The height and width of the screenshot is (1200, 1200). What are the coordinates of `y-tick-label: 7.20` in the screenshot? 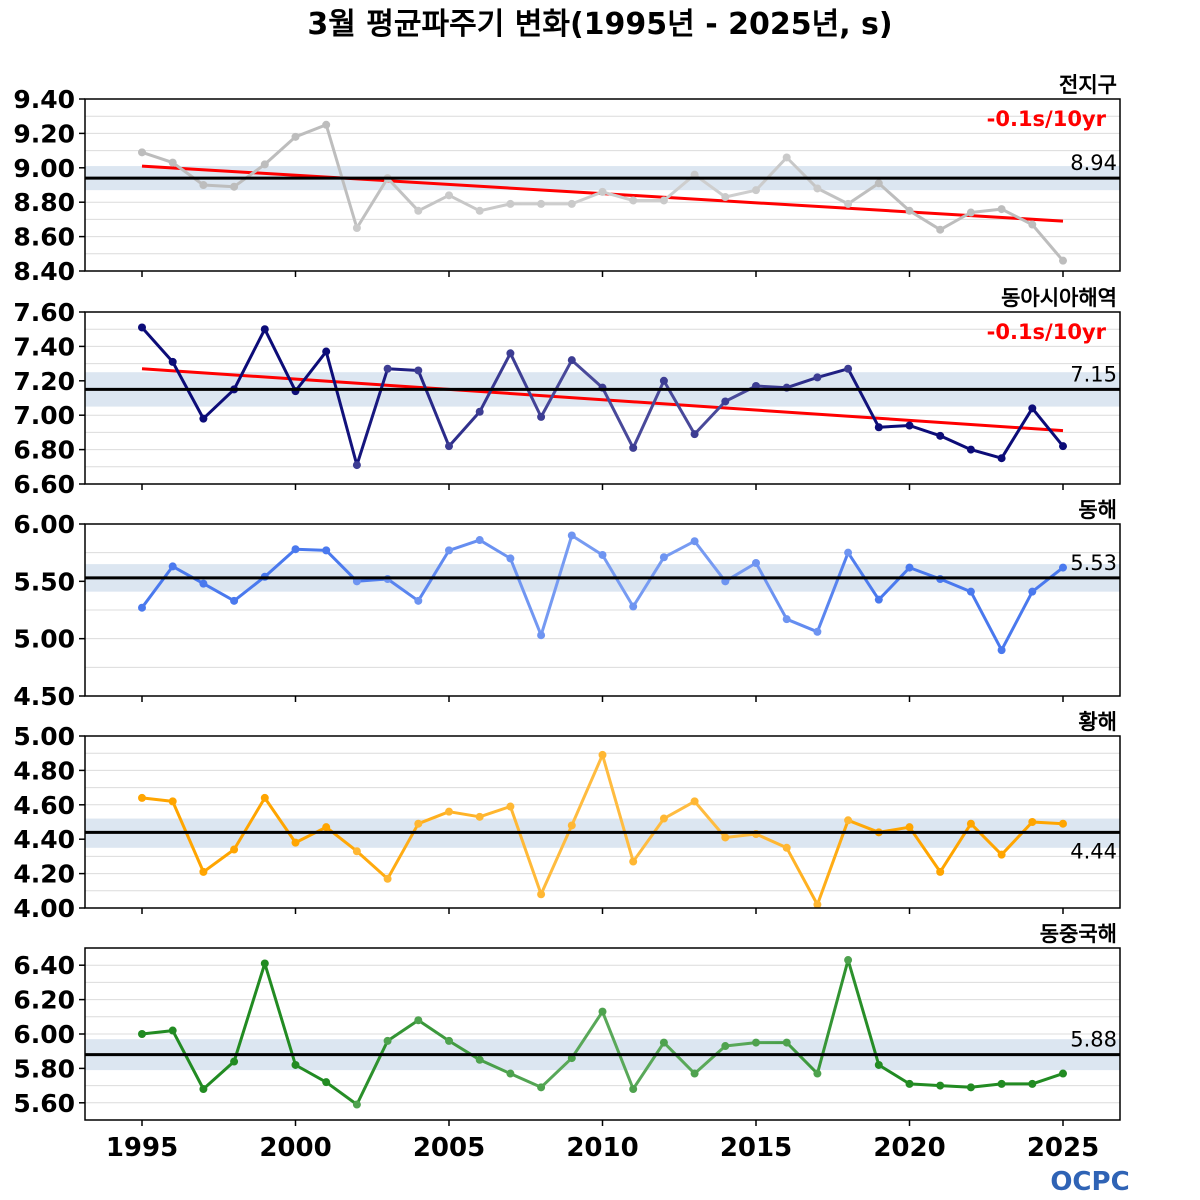 It's located at (44, 381).